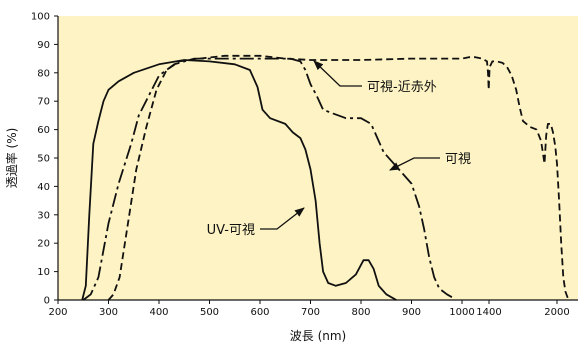 The image size is (581, 348). I want to click on x-tick-label: 800, so click(360, 312).